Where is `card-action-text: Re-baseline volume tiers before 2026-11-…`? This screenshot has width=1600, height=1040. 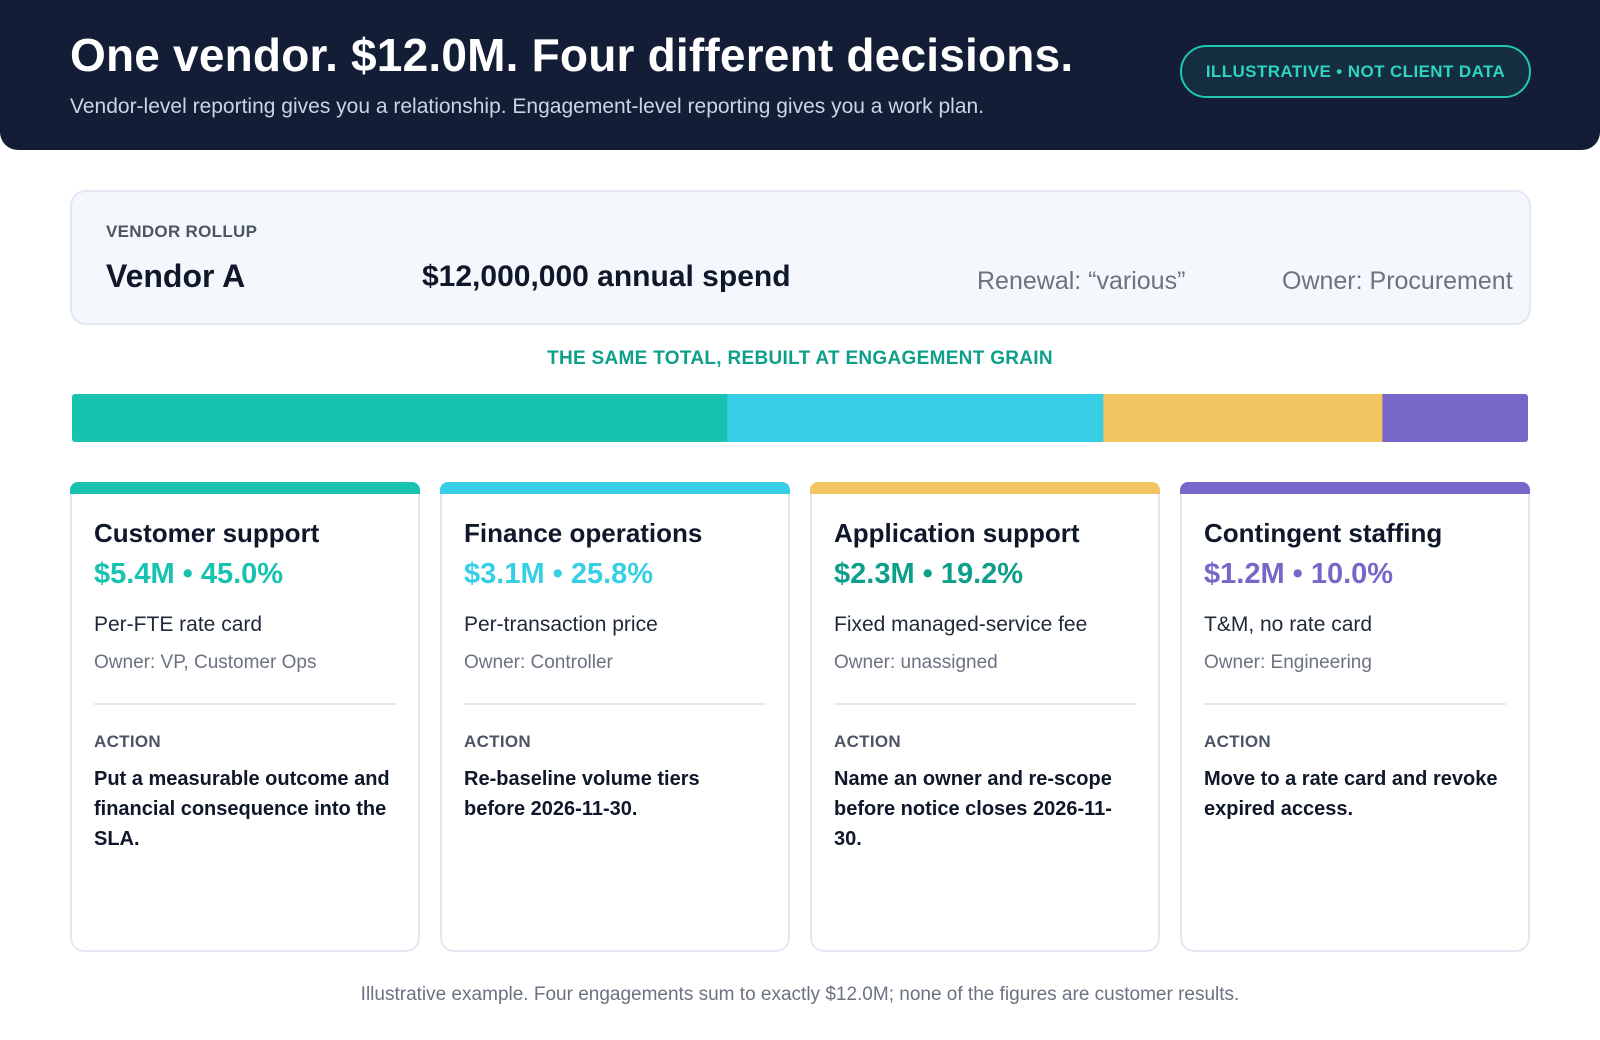 card-action-text: Re-baseline volume tiers before 2026-11-… is located at coordinates (582, 794).